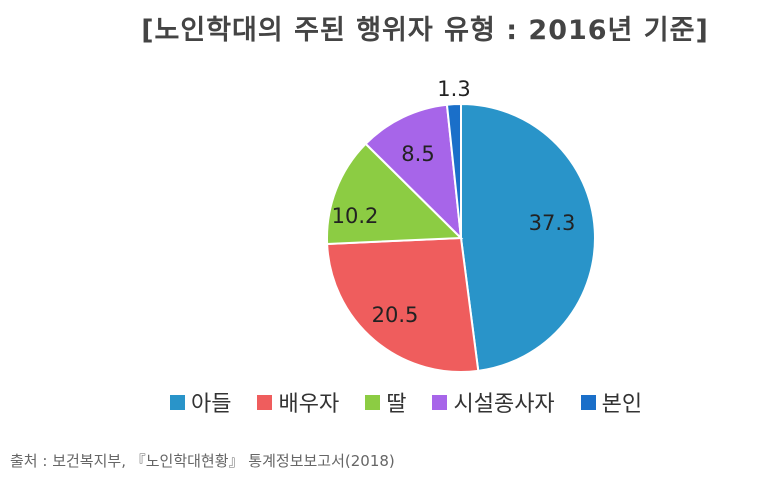 This screenshot has height=488, width=770. Describe the element at coordinates (425, 30) in the screenshot. I see `chart-title: [노인학대의 주된 행위자 유형 : 2016년 기준]` at that location.